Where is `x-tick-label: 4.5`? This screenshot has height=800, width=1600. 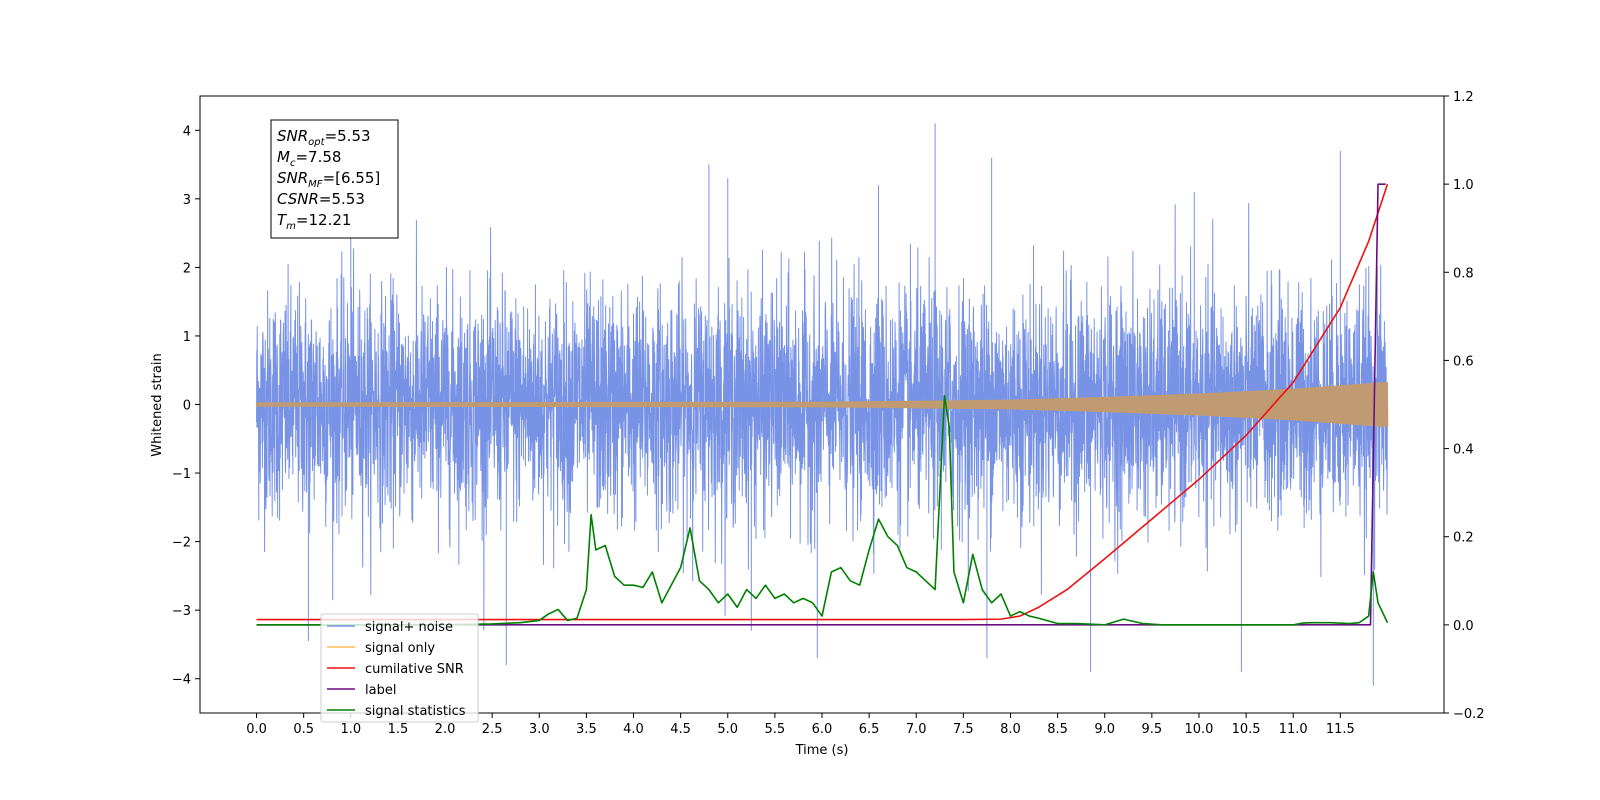
x-tick-label: 4.5 is located at coordinates (680, 729).